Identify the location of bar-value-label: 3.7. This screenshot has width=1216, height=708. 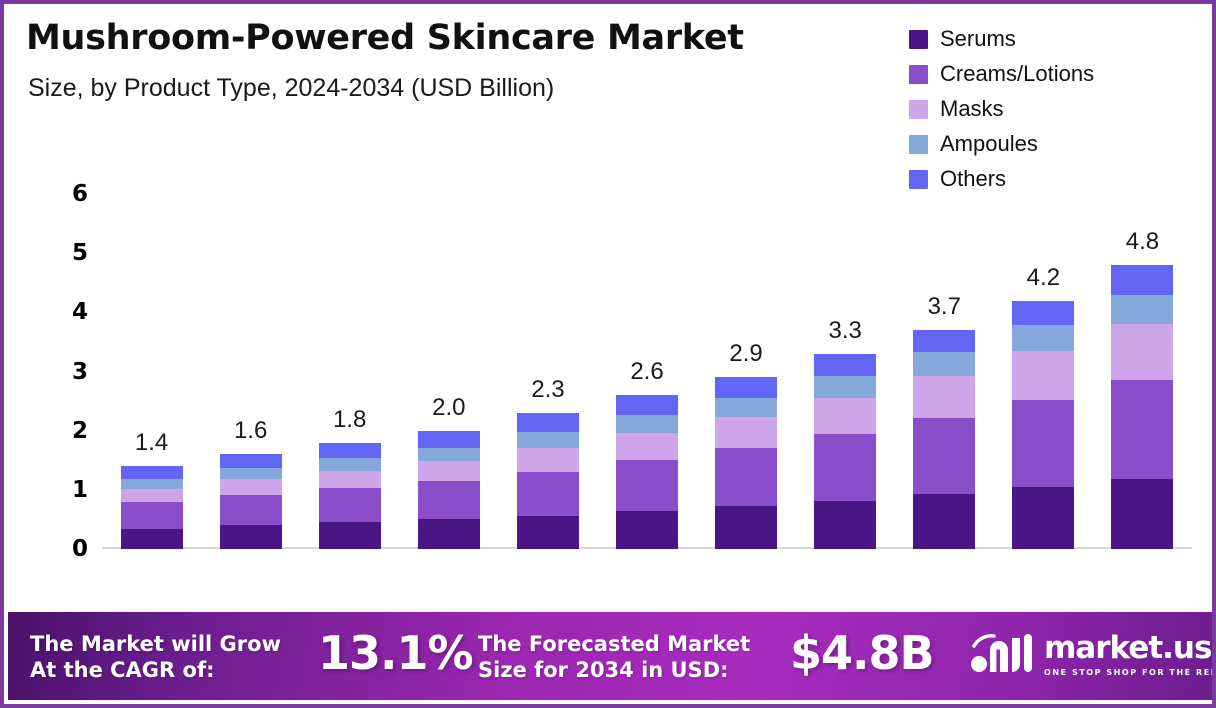
(944, 307).